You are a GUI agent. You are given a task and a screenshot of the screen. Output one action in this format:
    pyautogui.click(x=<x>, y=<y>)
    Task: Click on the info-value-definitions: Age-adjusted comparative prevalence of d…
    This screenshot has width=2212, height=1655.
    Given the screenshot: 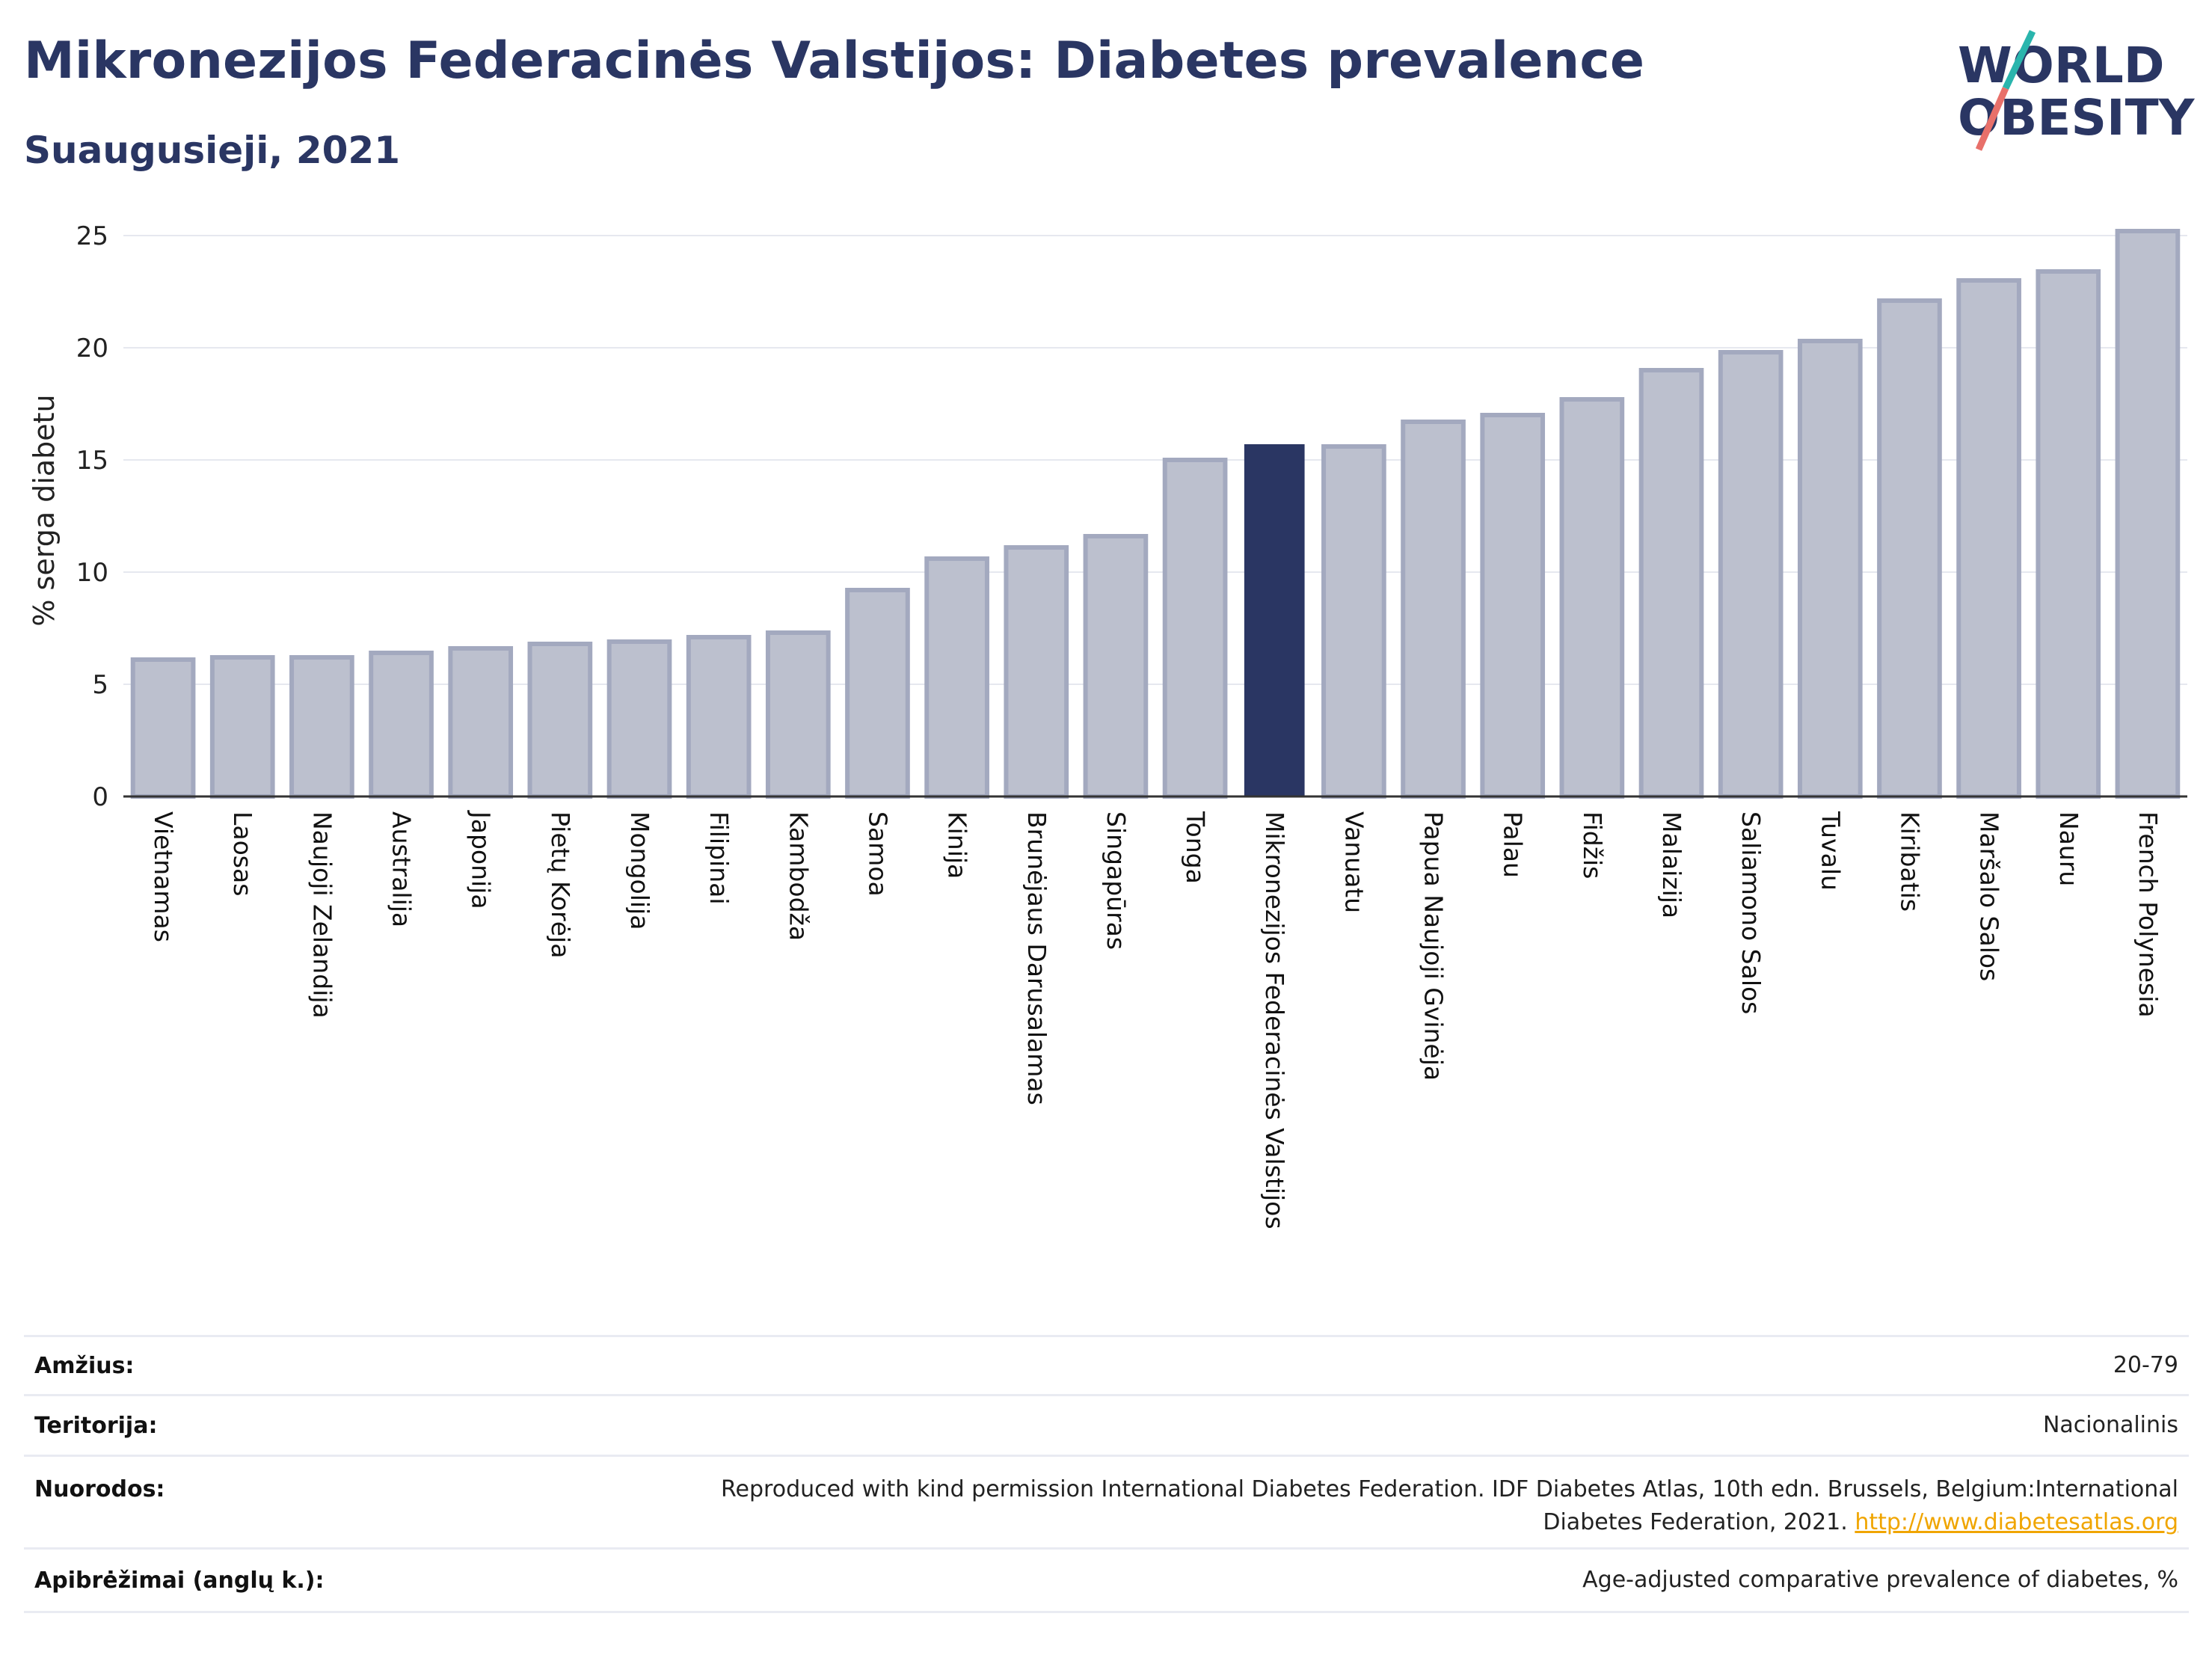 What is the action you would take?
    pyautogui.click(x=1880, y=1580)
    